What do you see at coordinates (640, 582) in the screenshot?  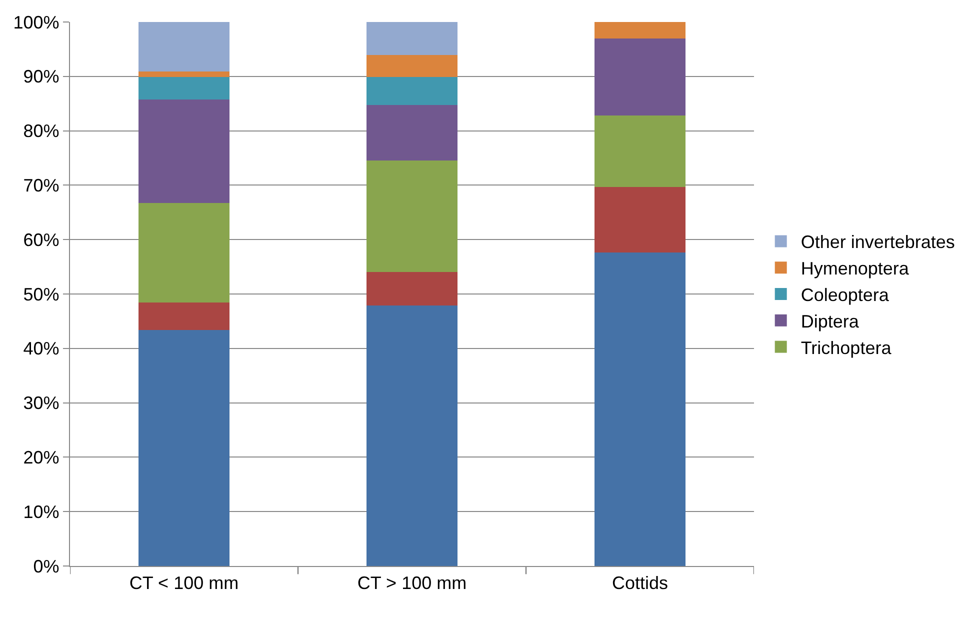 I see `x-tick-label: Cottids` at bounding box center [640, 582].